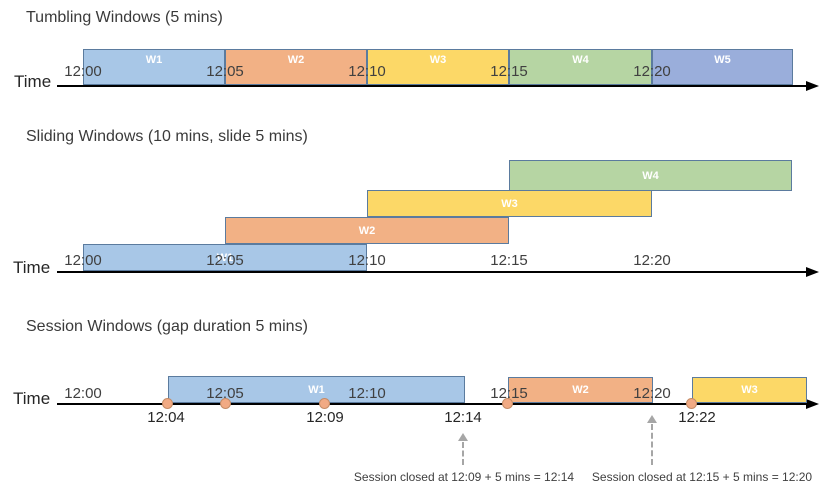 The width and height of the screenshot is (829, 498). What do you see at coordinates (296, 67) in the screenshot?
I see `tumbling-window-w2: W2` at bounding box center [296, 67].